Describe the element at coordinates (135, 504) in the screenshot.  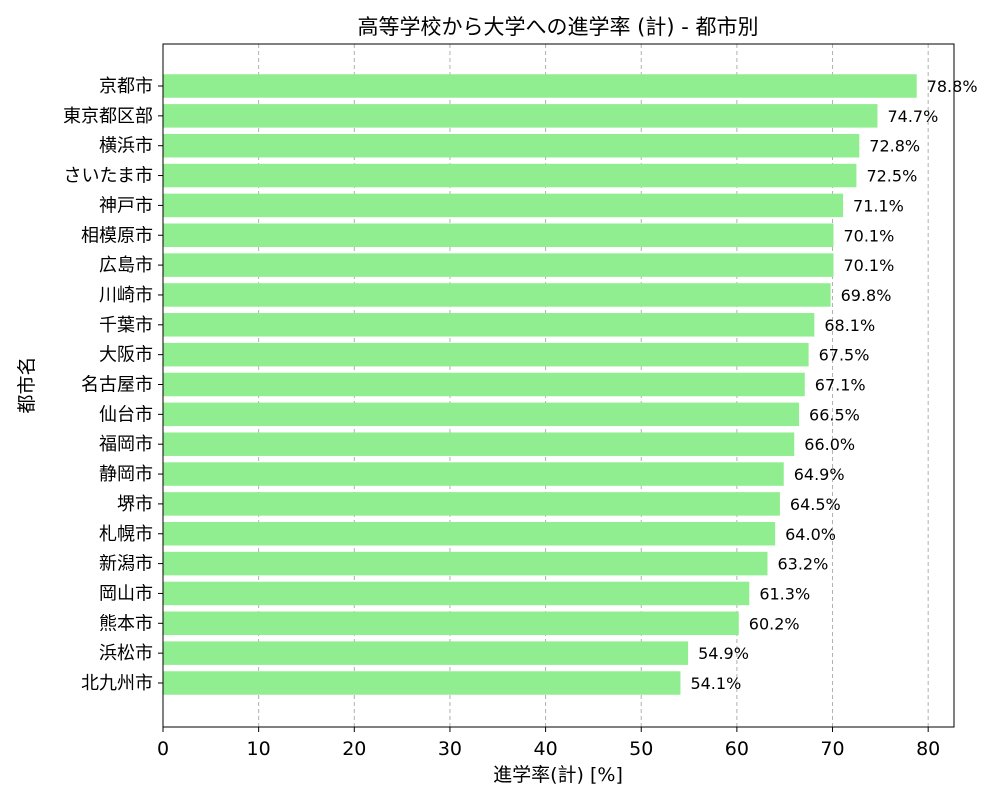
I see `y-tick-label: 堺市` at that location.